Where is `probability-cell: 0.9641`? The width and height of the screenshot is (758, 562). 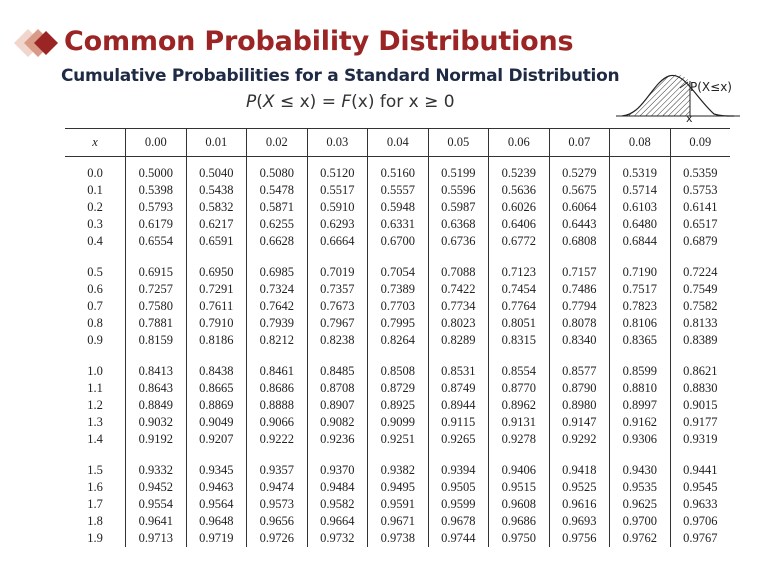
probability-cell: 0.9641 is located at coordinates (155, 521).